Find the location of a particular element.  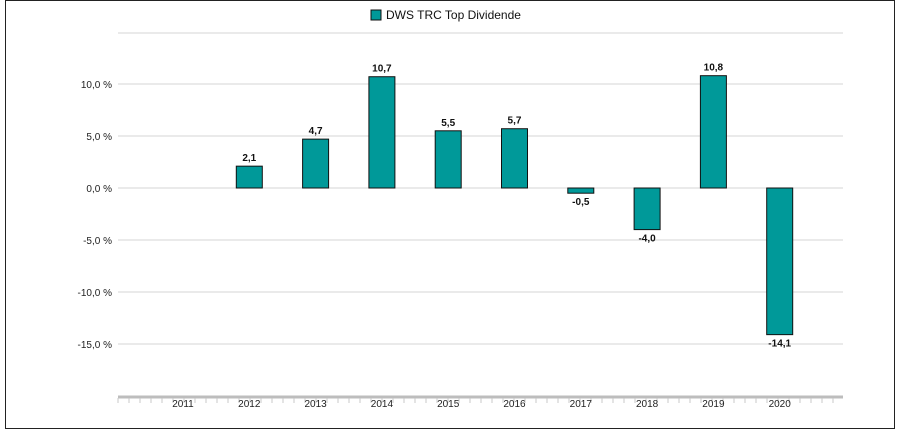

x-tick-label: 2015 is located at coordinates (448, 404).